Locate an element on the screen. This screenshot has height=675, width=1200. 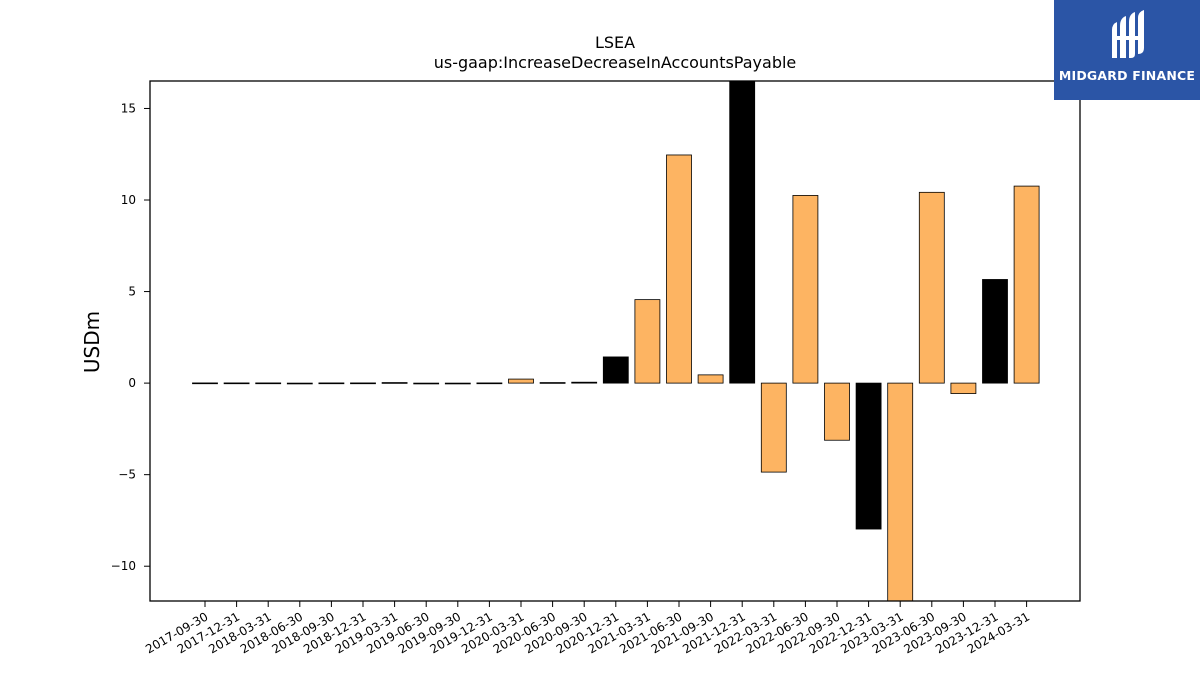
y-axis-label: USDm is located at coordinates (92, 342).